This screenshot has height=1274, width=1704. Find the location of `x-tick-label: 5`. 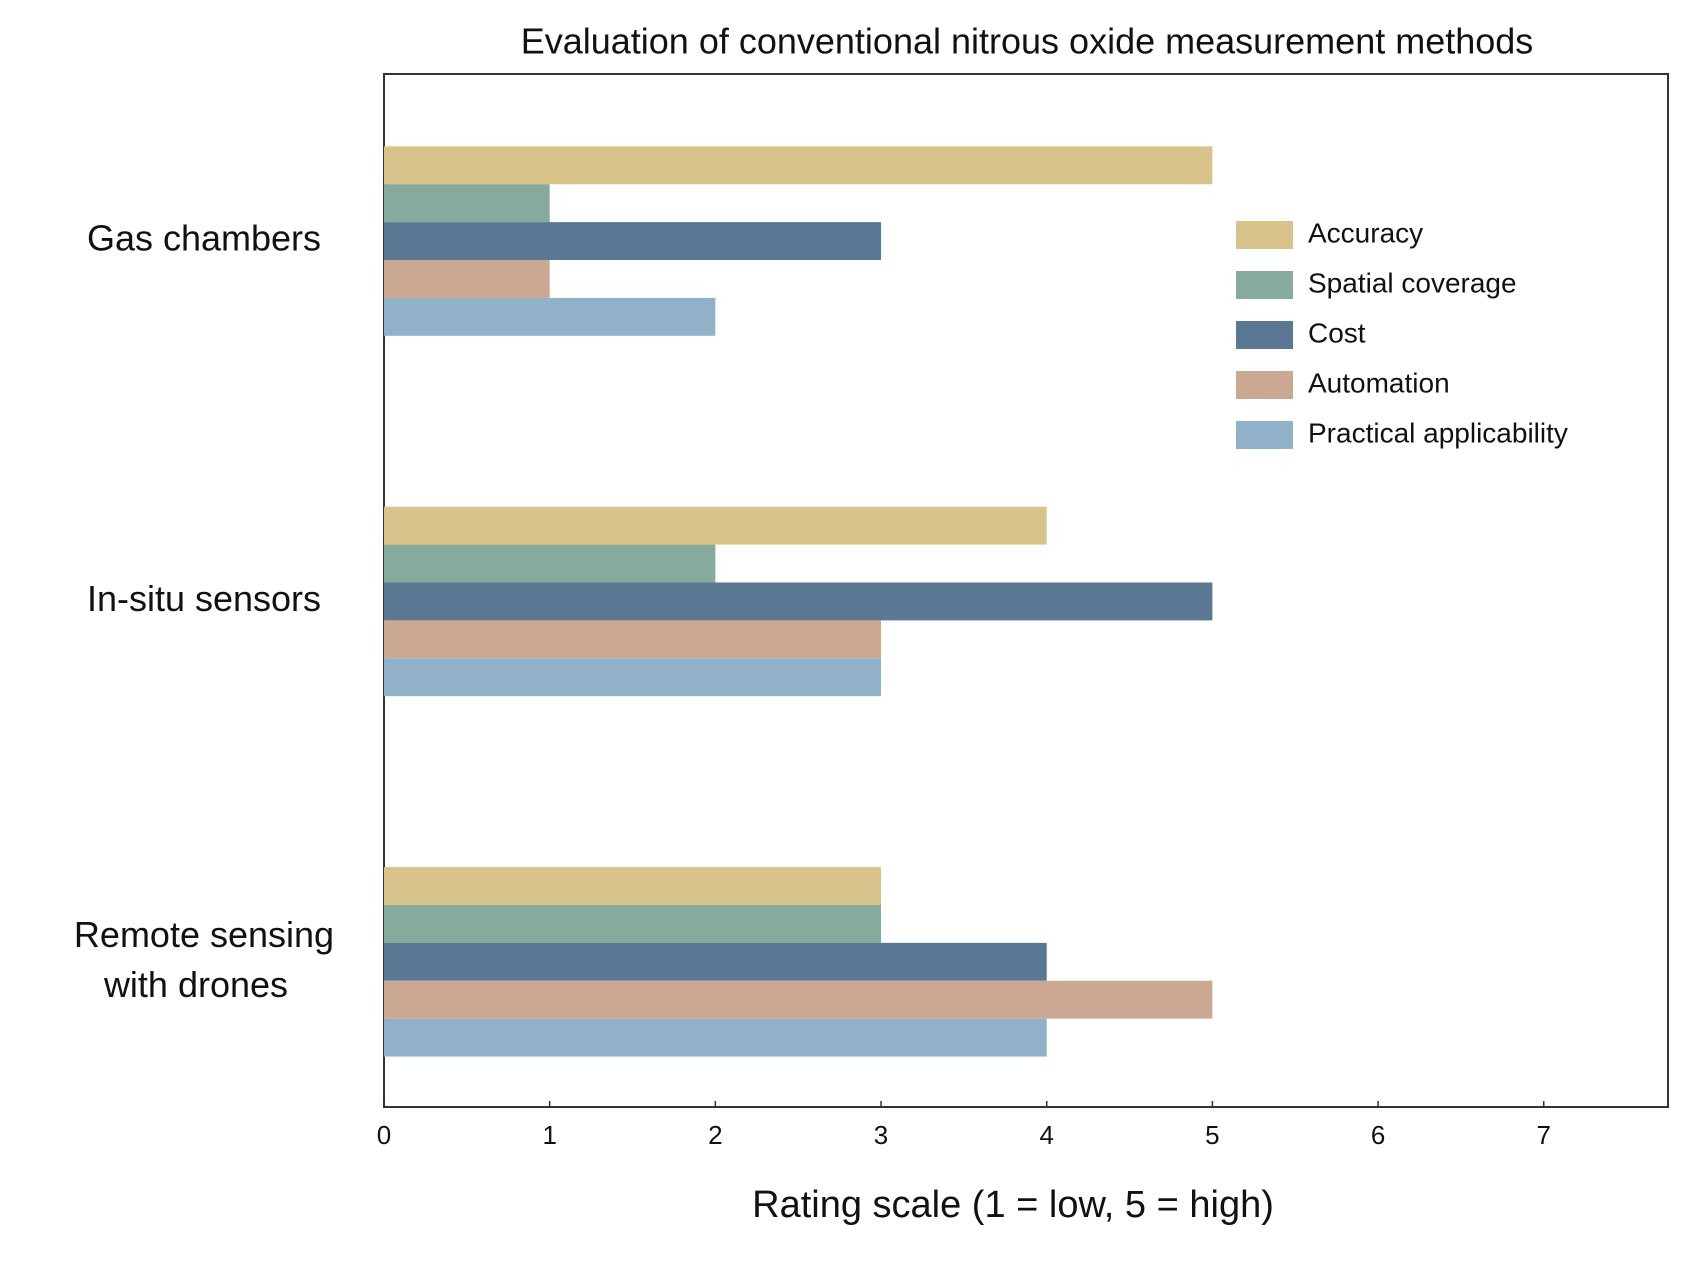

x-tick-label: 5 is located at coordinates (1212, 1135).